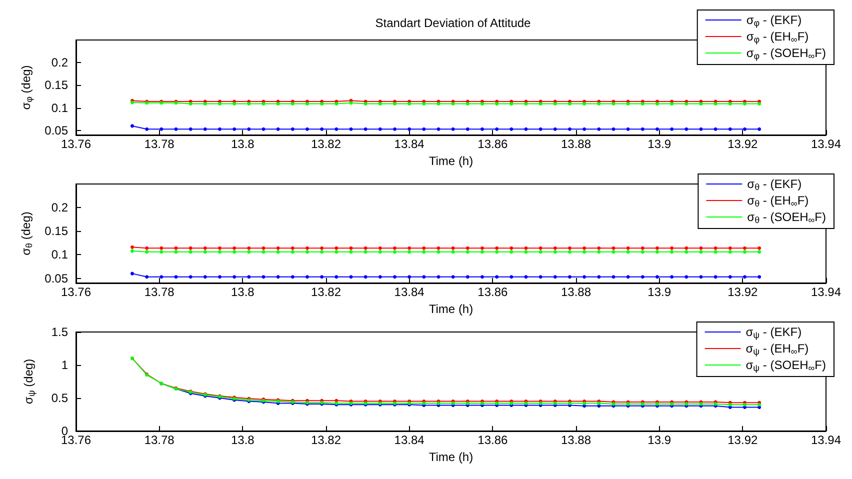 This screenshot has height=479, width=852. I want to click on x-tick-label: 13.8, so click(242, 144).